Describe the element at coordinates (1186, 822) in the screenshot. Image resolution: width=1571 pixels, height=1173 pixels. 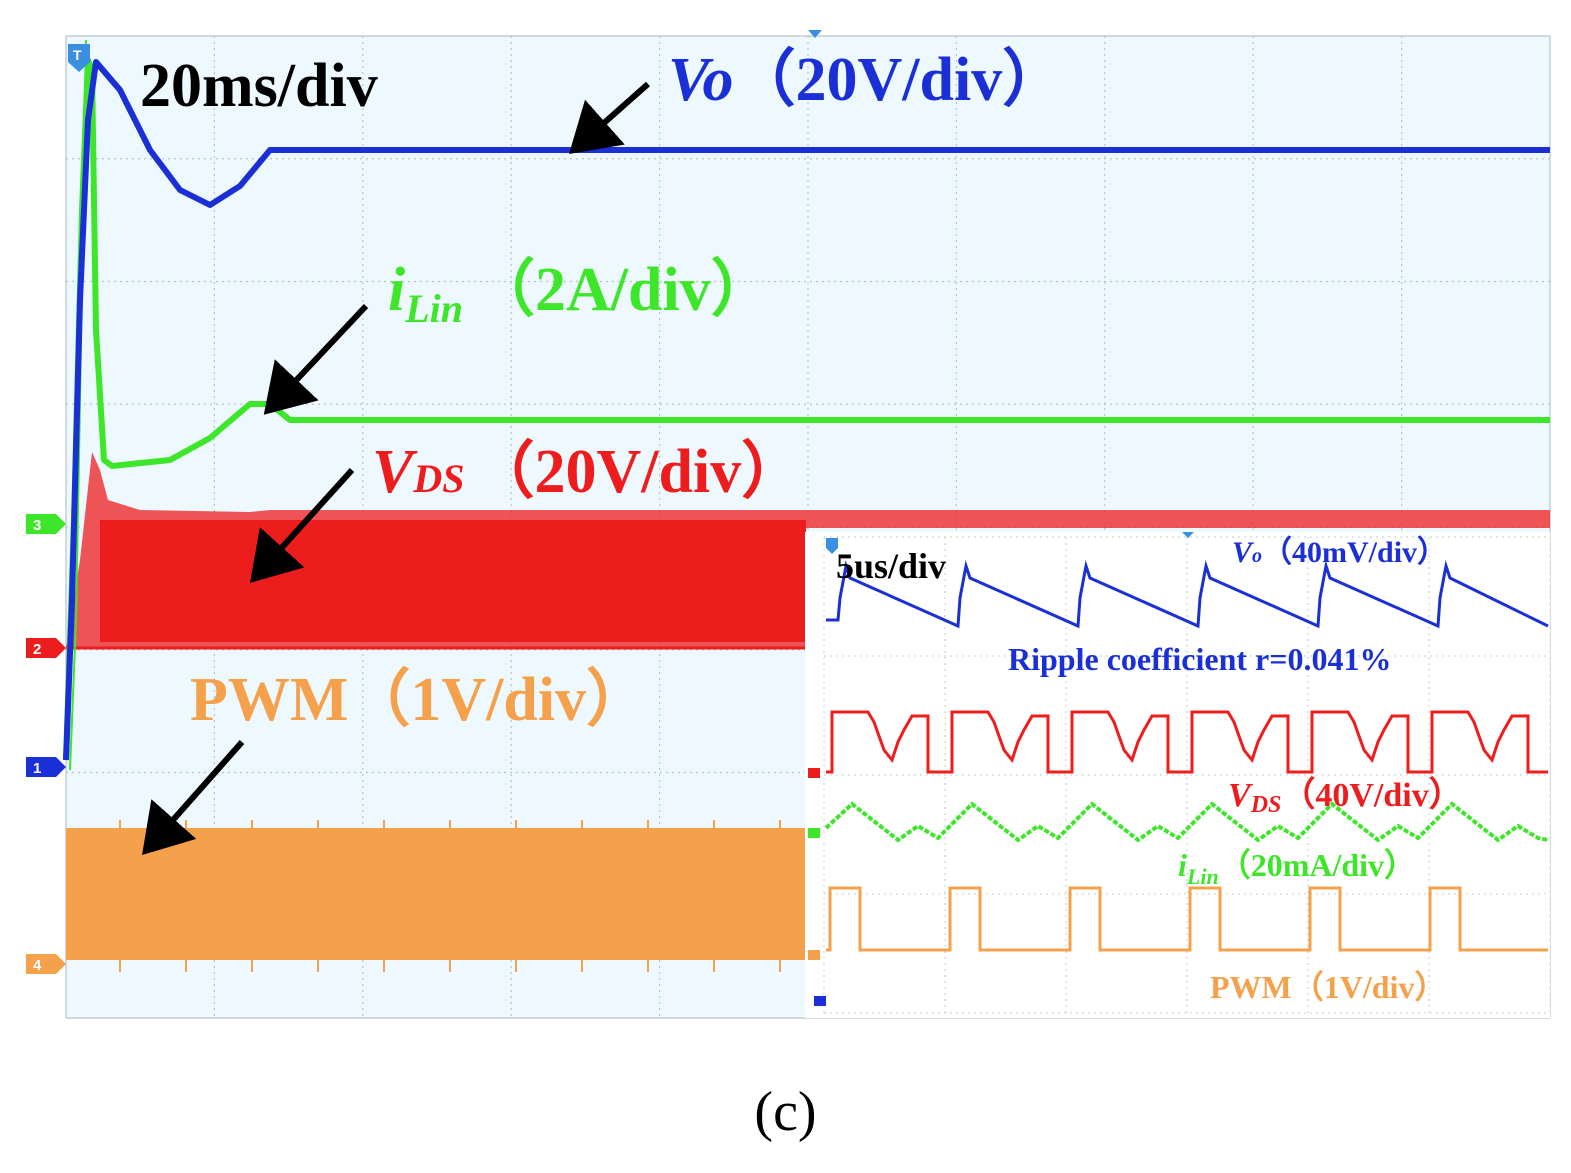
I see `inset-ilin-trace` at that location.